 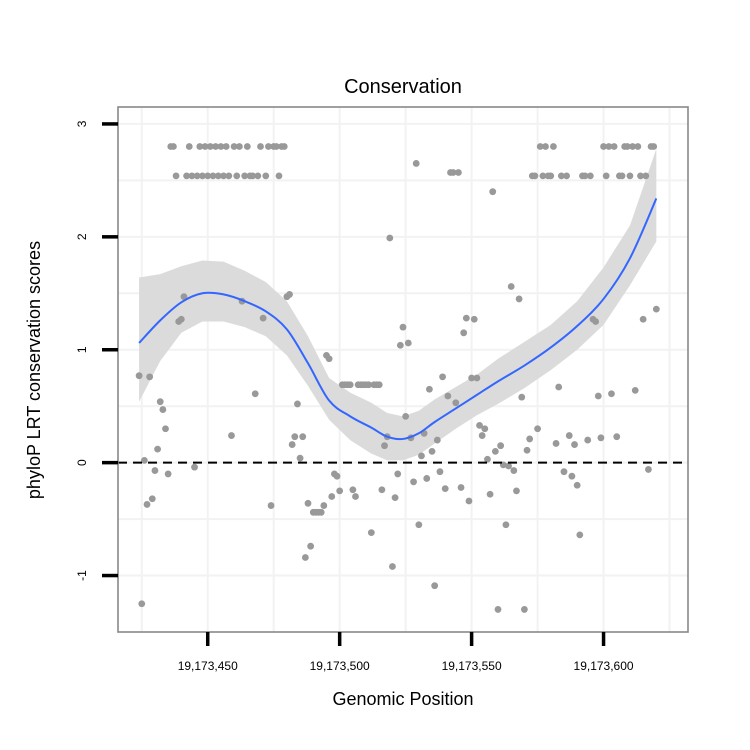 What do you see at coordinates (406, 652) in the screenshot?
I see `x-axis: 19,173,450 19,173,500 19,173,550 19,173,600` at bounding box center [406, 652].